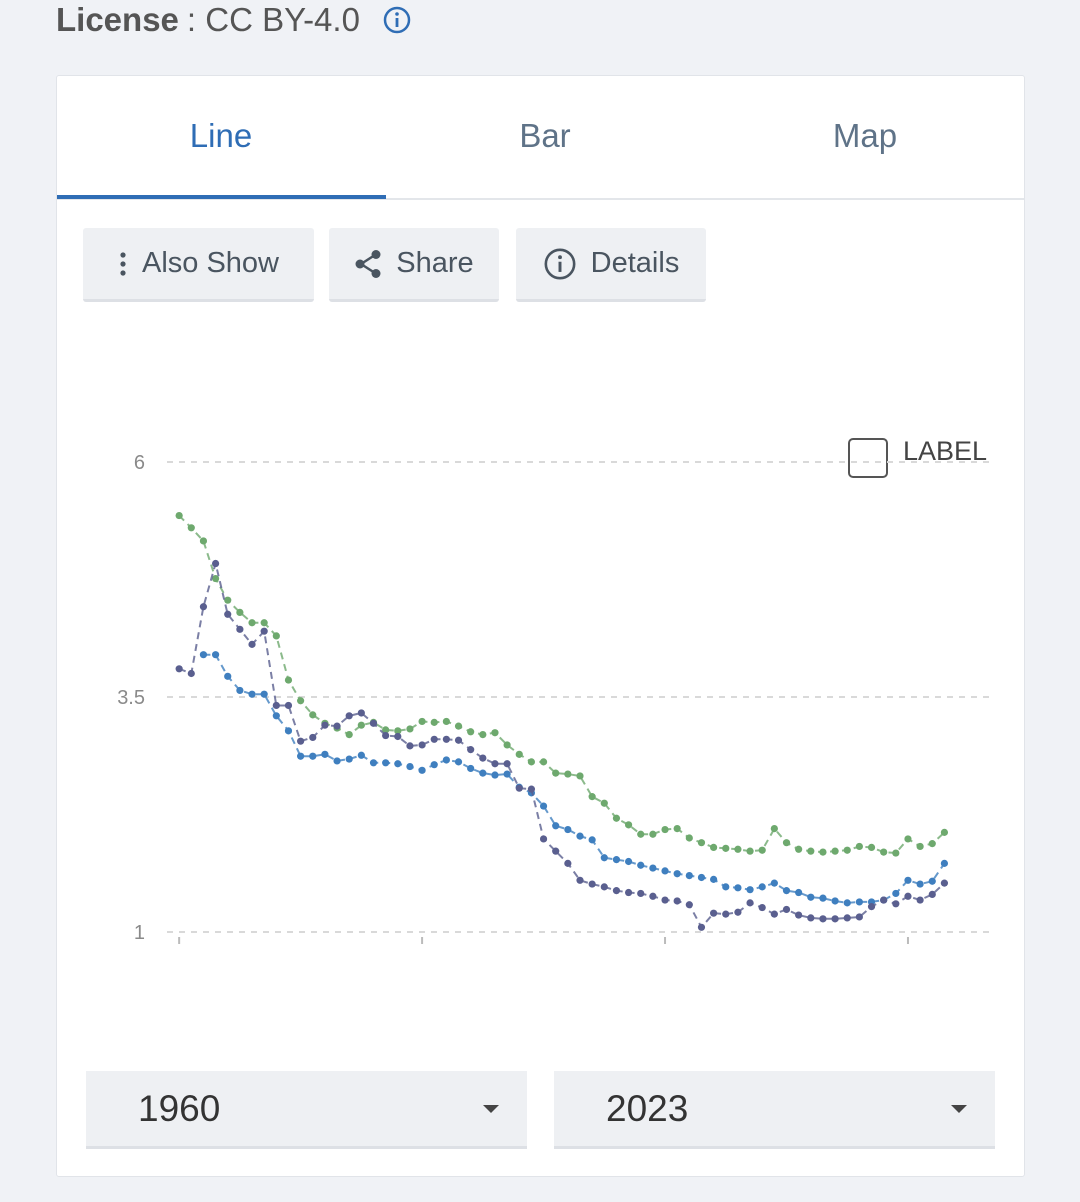  I want to click on label-toggle: LABEL, so click(917, 451).